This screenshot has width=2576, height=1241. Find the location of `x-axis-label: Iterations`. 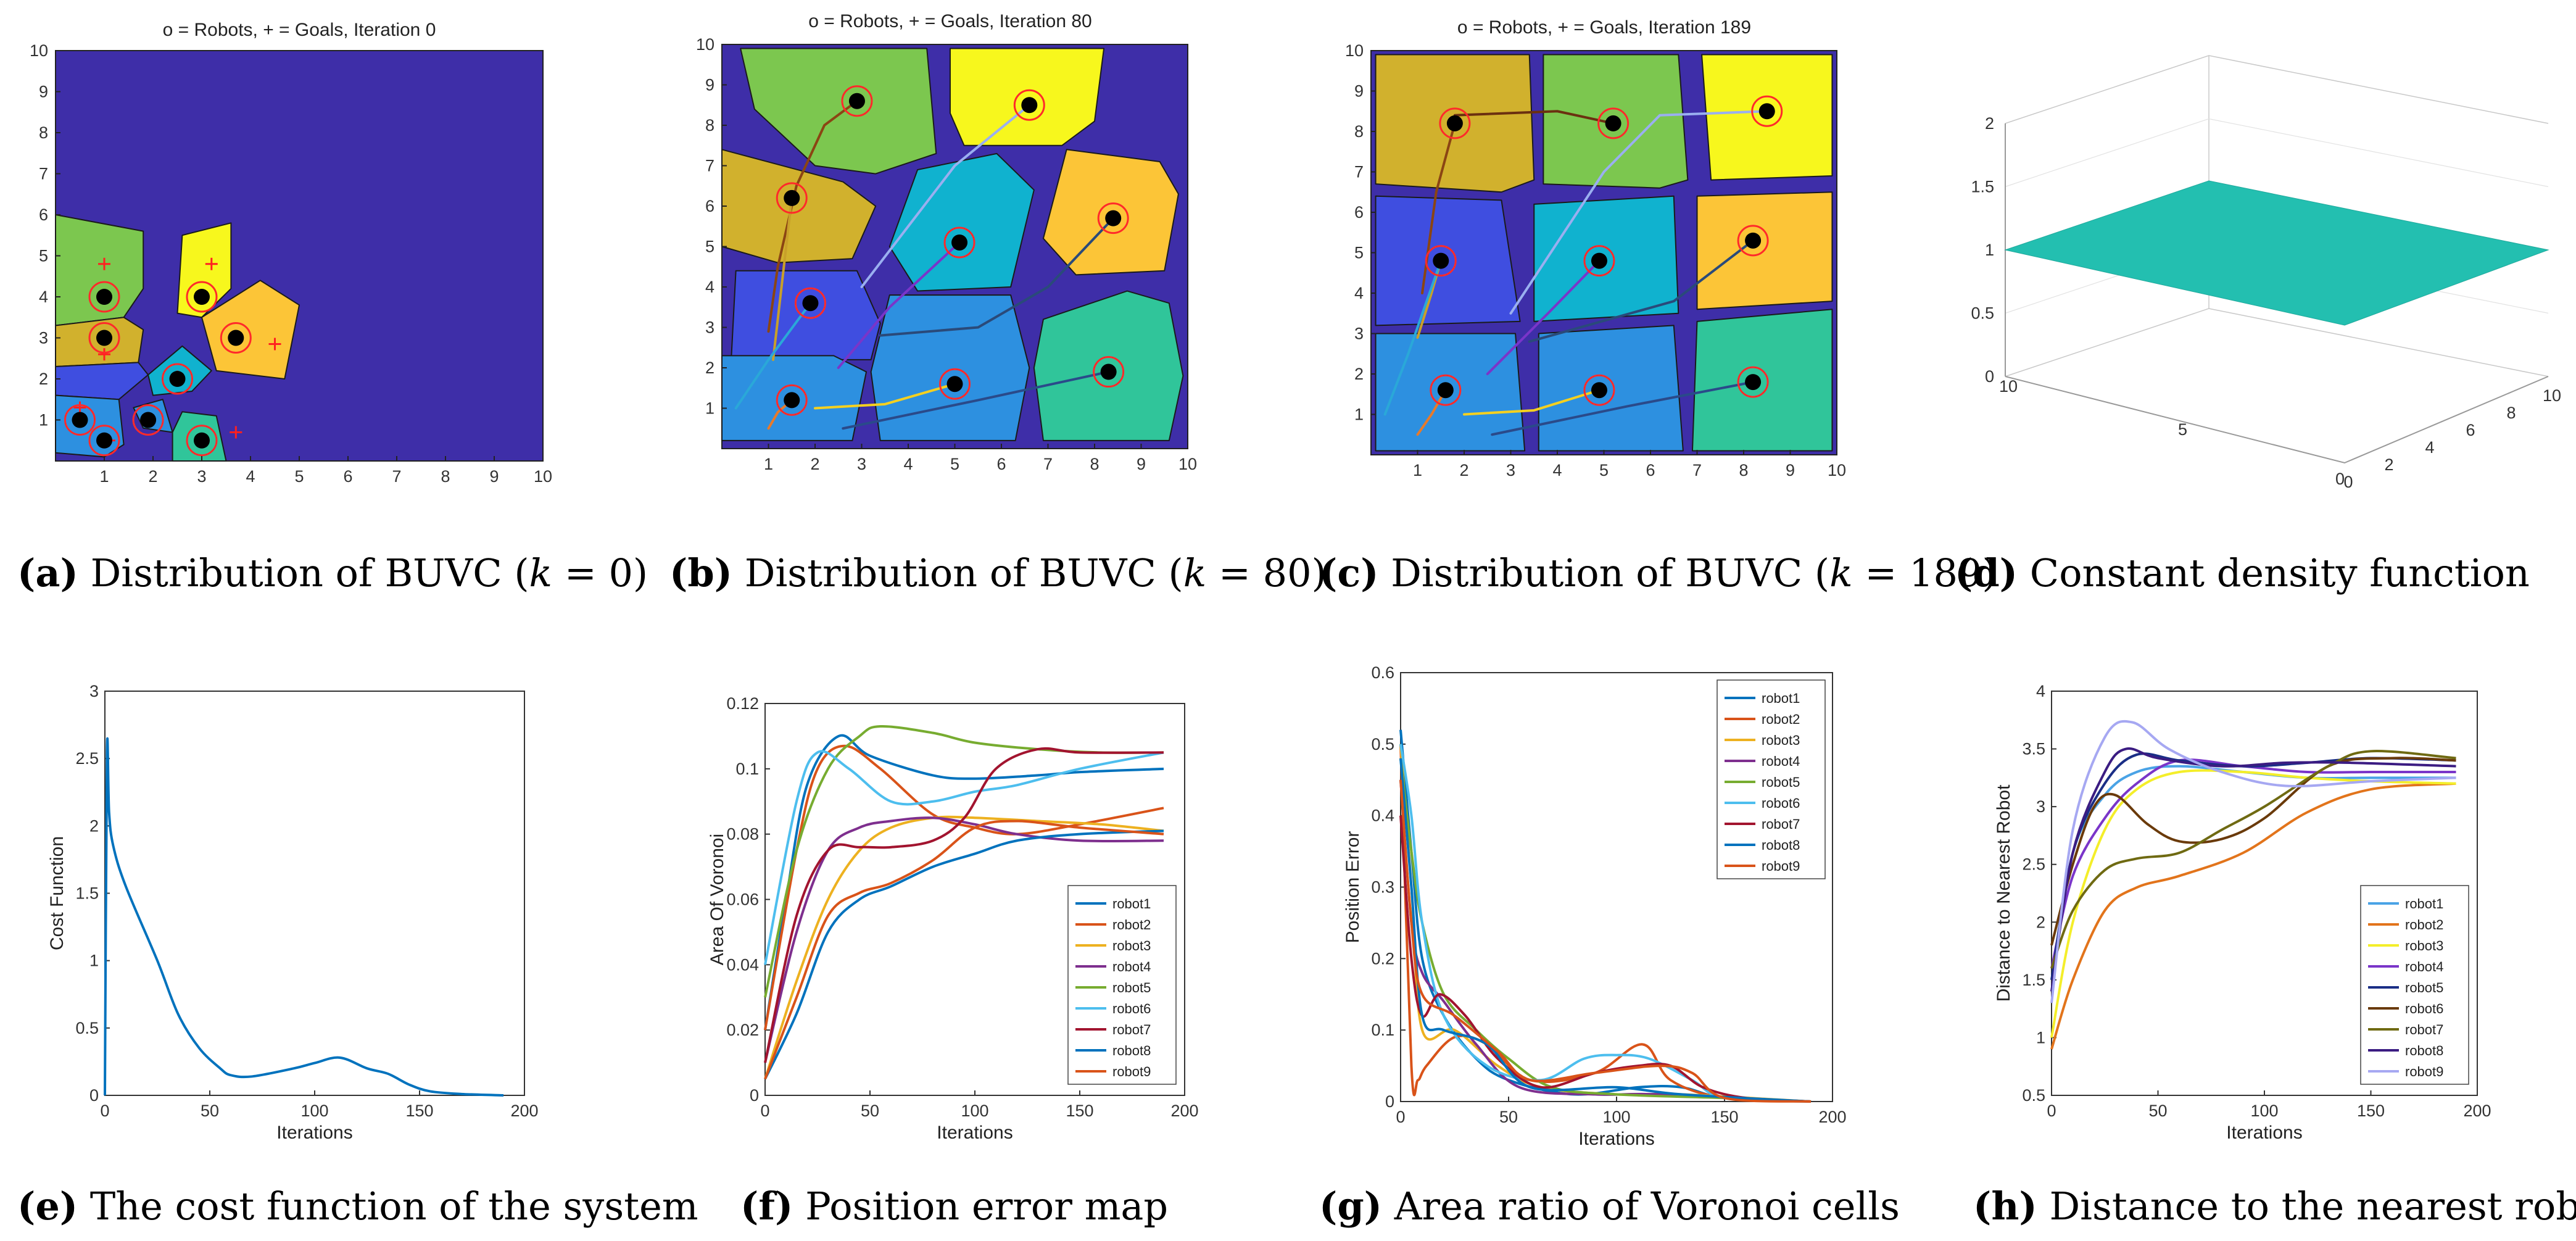

x-axis-label: Iterations is located at coordinates (1616, 1139).